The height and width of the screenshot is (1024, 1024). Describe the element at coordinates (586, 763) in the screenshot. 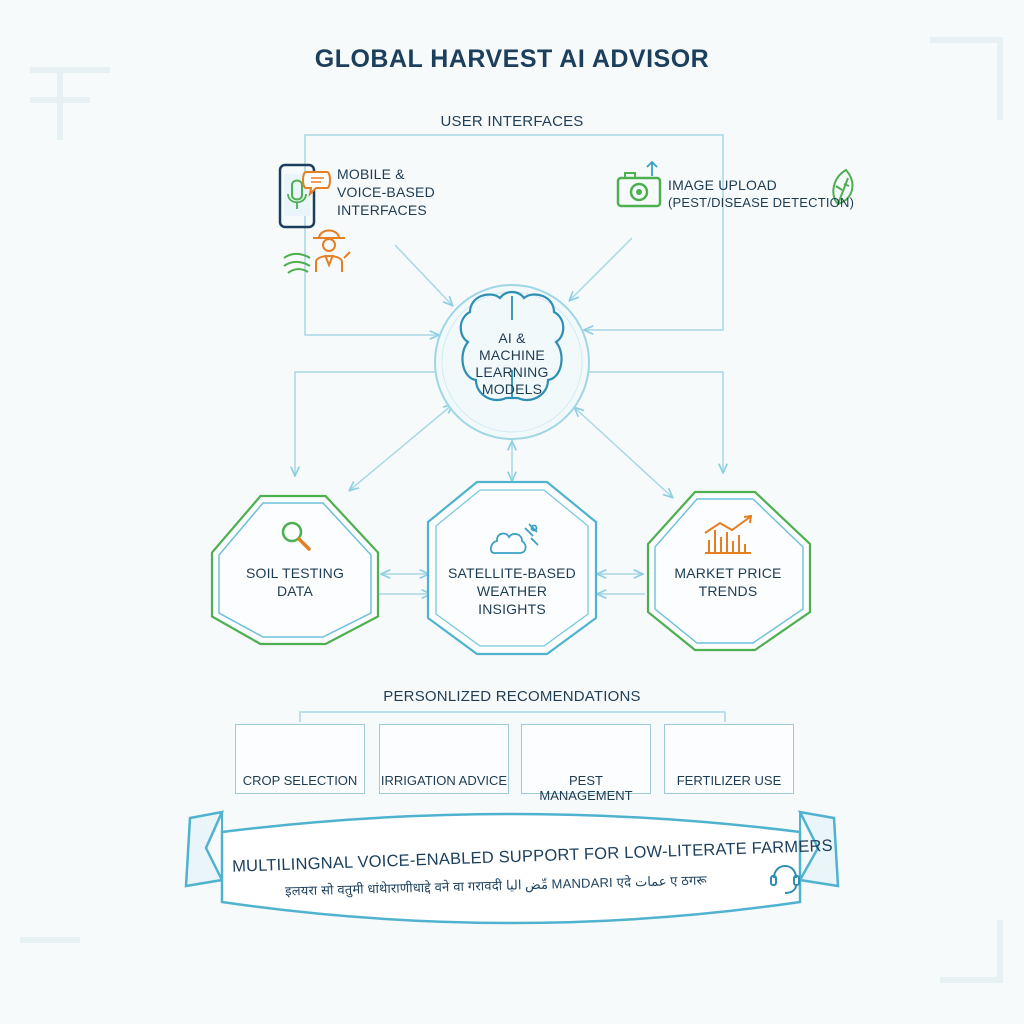

I see `reco-pest-management: PEST MANAGEMENT` at that location.